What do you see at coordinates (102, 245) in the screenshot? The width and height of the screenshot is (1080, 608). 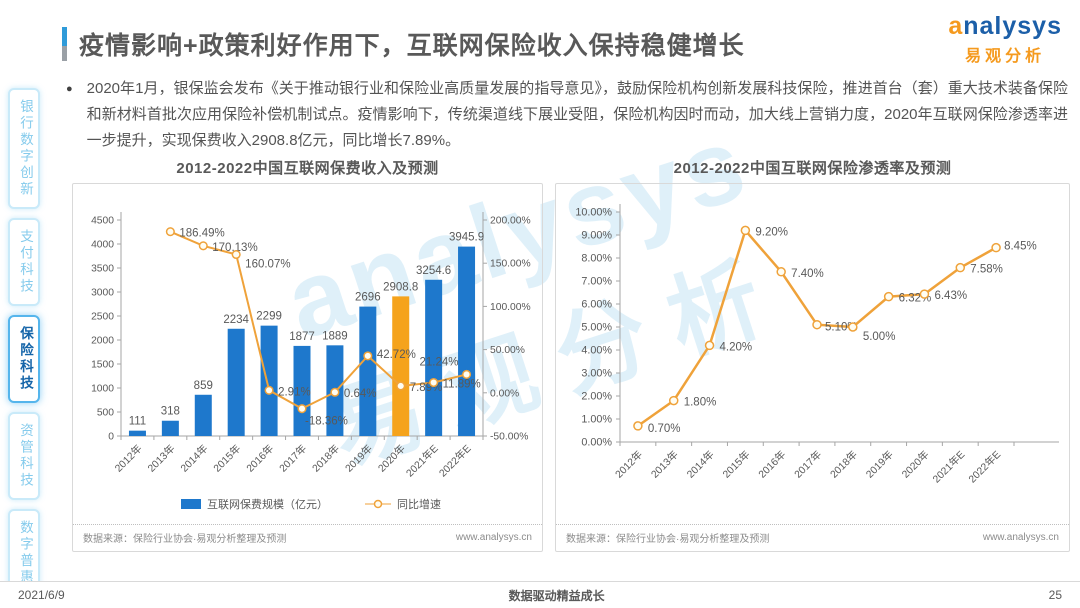 I see `svg-text: 4000` at bounding box center [102, 245].